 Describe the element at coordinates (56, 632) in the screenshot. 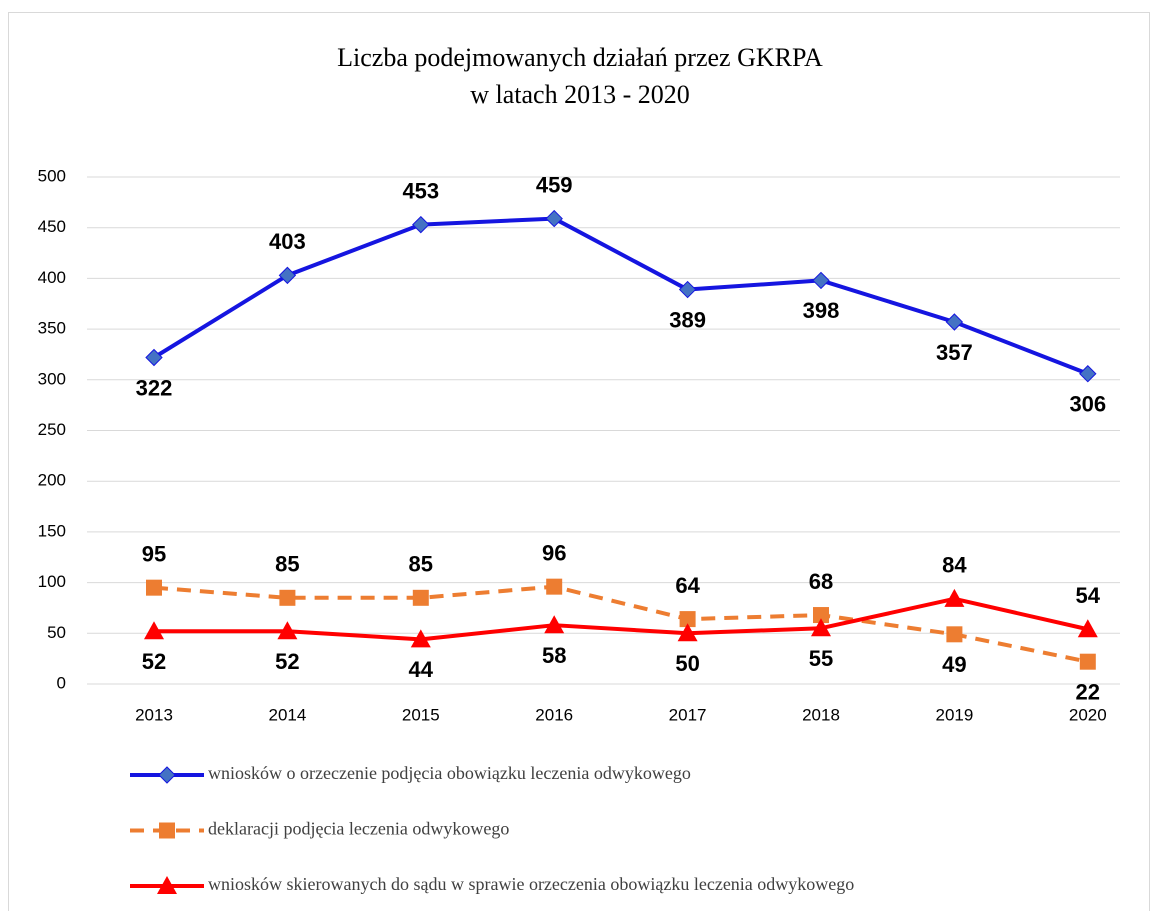

I see `y-tick-label: 50` at that location.